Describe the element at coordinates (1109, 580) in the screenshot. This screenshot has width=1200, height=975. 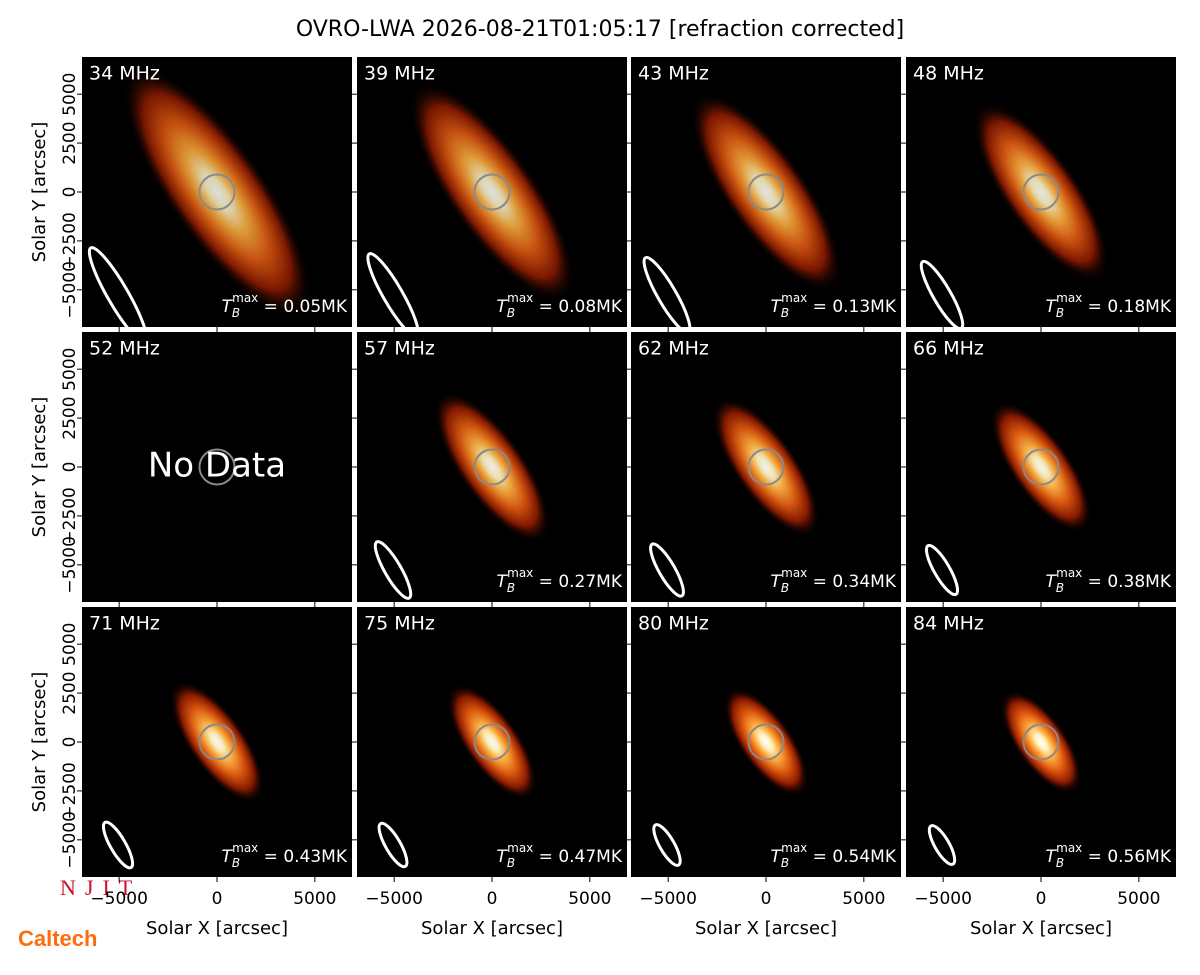
I see `tmax-label: TBmax = 0.38MK` at that location.